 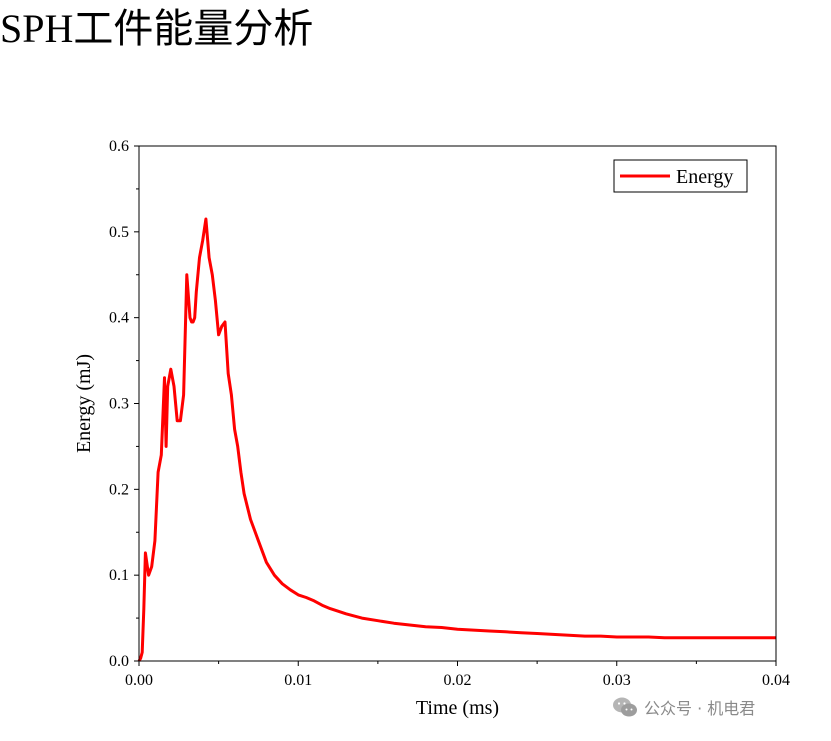 What do you see at coordinates (119, 146) in the screenshot?
I see `y-tick-label: 0.6` at bounding box center [119, 146].